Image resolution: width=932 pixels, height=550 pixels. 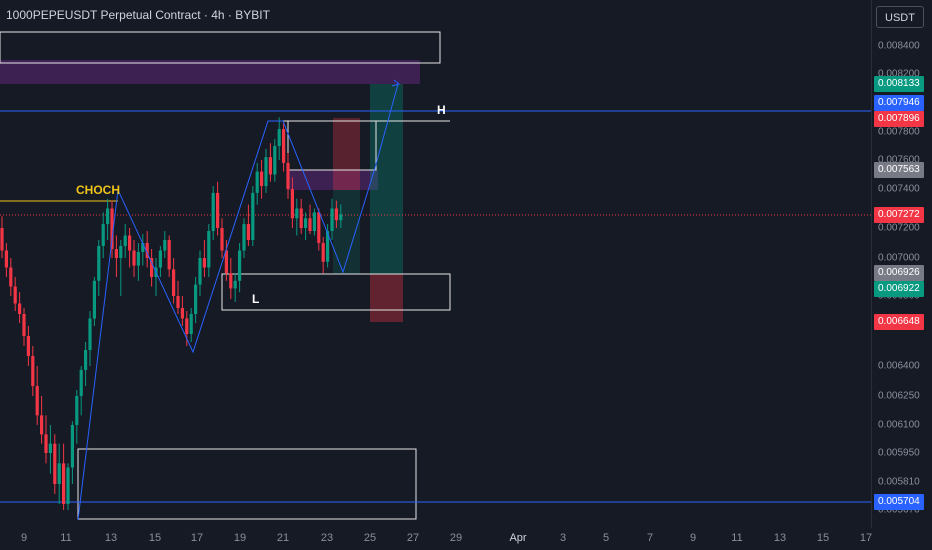 What do you see at coordinates (899, 46) in the screenshot?
I see `price-tick-label: 0.008400` at bounding box center [899, 46].